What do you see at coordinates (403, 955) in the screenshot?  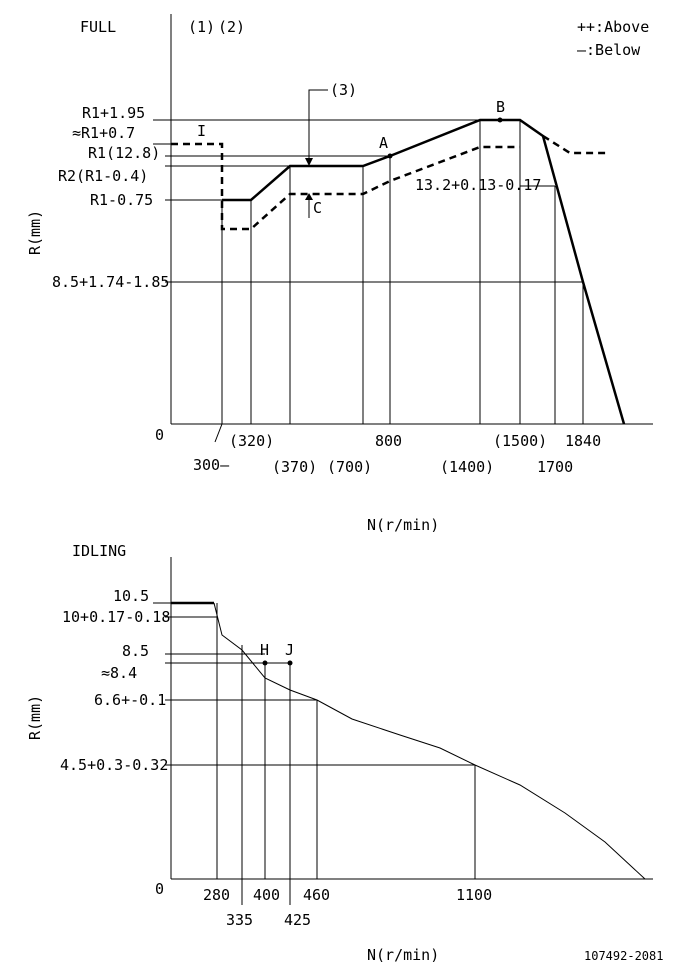 I see `idling-xlabel: N(r/min)` at bounding box center [403, 955].